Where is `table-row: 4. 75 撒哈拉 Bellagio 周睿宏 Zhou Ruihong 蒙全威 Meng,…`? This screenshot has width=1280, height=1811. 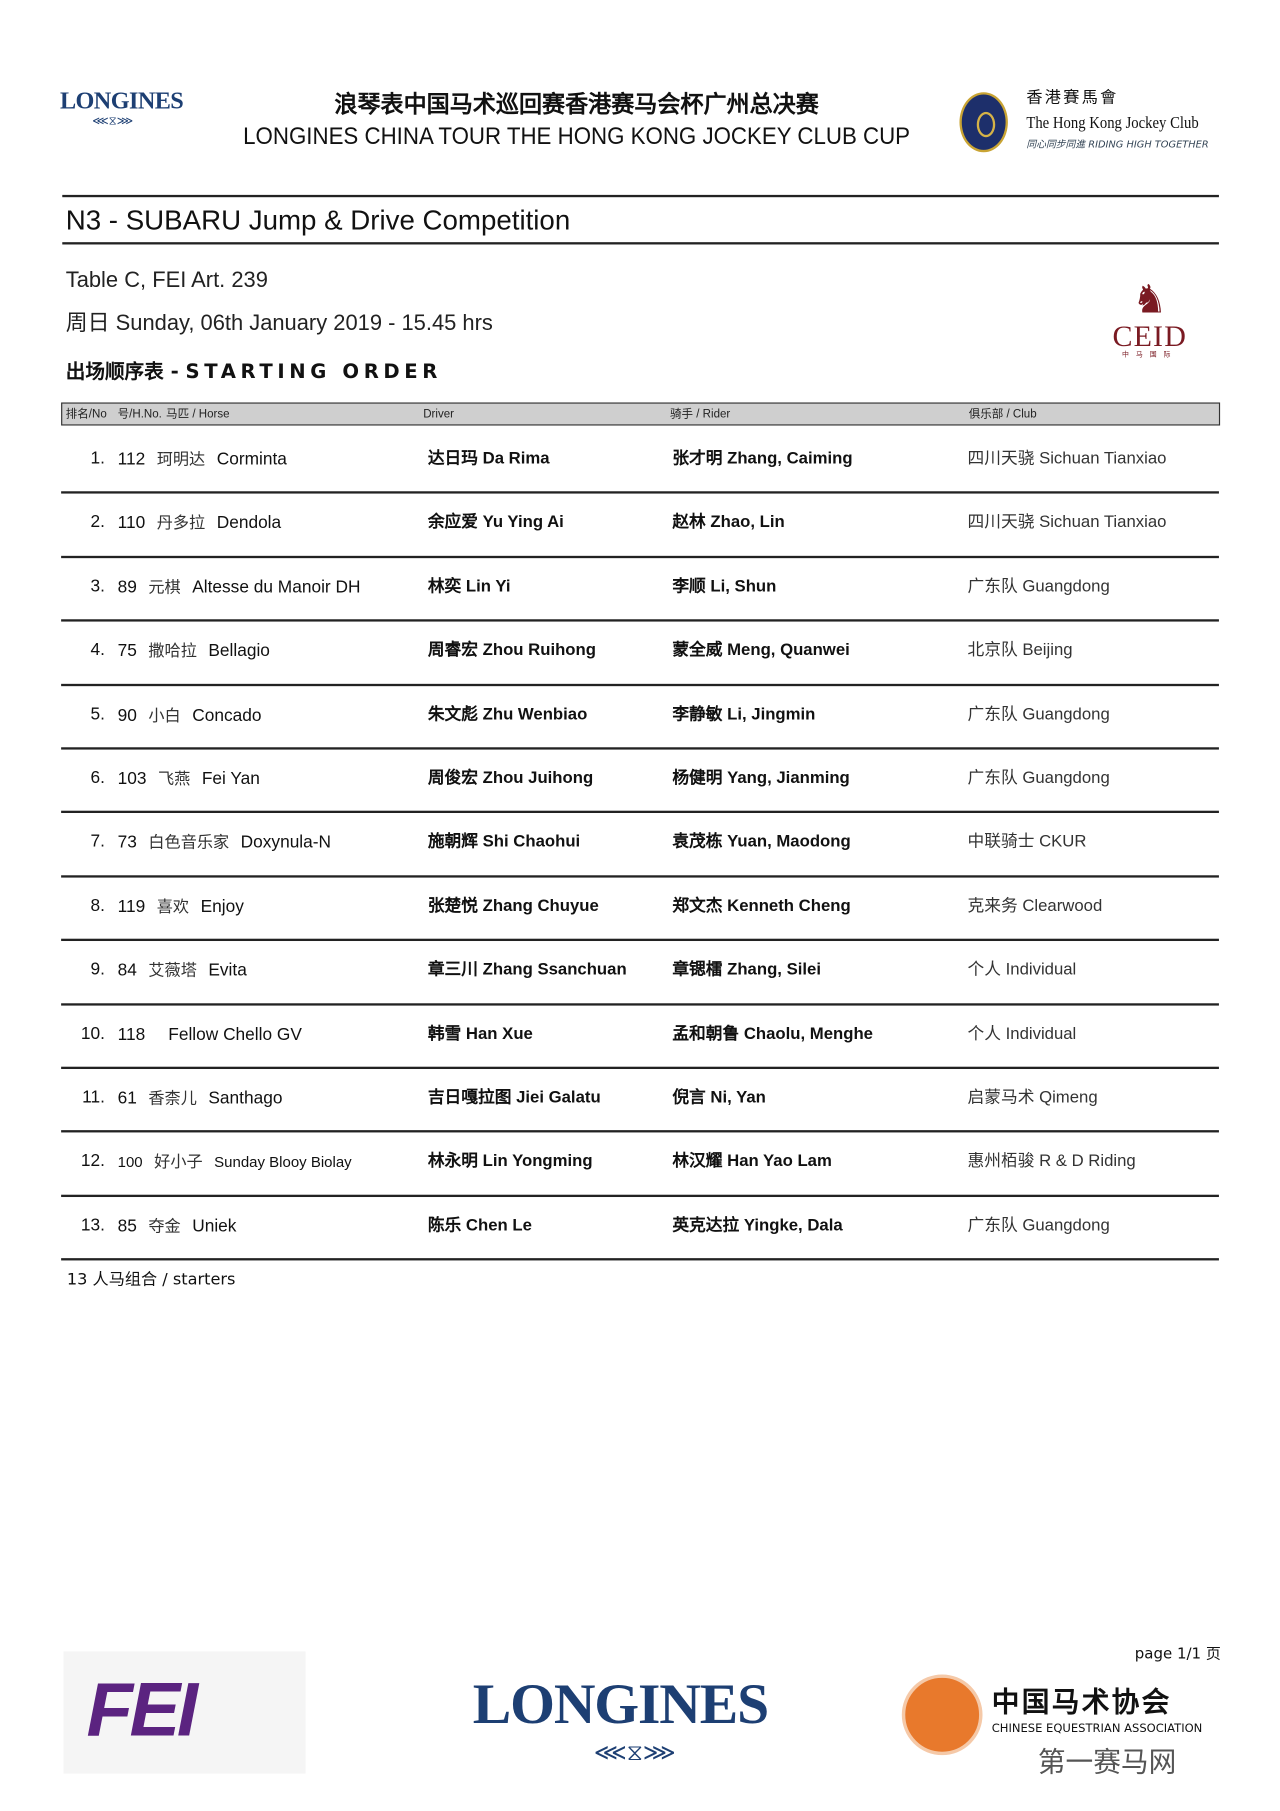
table-row: 4. 75 撒哈拉 Bellagio 周睿宏 Zhou Ruihong 蒙全威 Meng,… is located at coordinates (640, 652).